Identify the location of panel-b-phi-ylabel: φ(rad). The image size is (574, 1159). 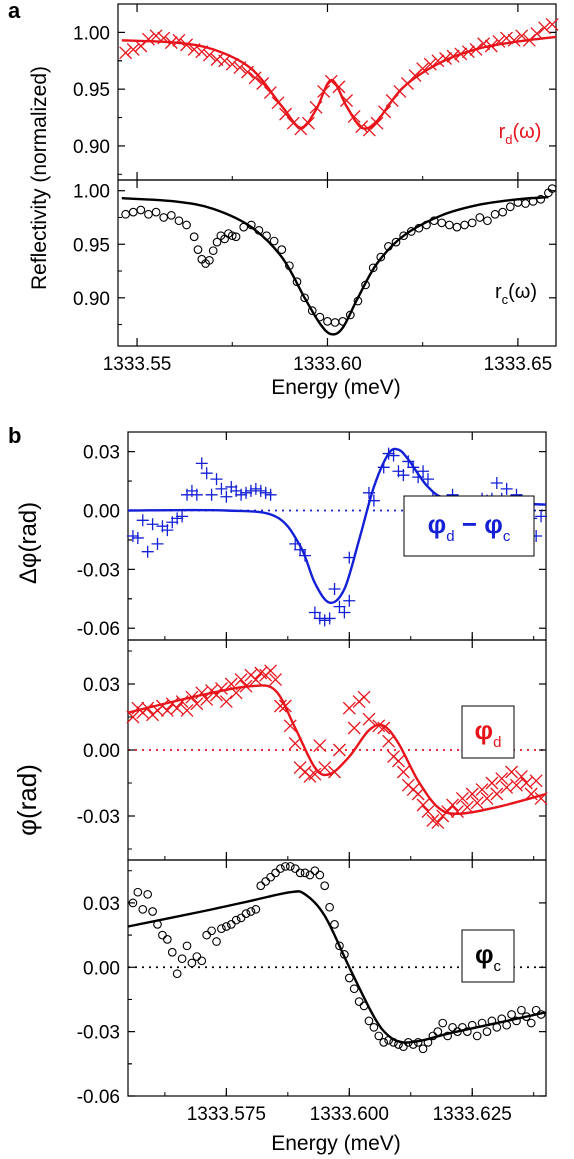
(27, 800).